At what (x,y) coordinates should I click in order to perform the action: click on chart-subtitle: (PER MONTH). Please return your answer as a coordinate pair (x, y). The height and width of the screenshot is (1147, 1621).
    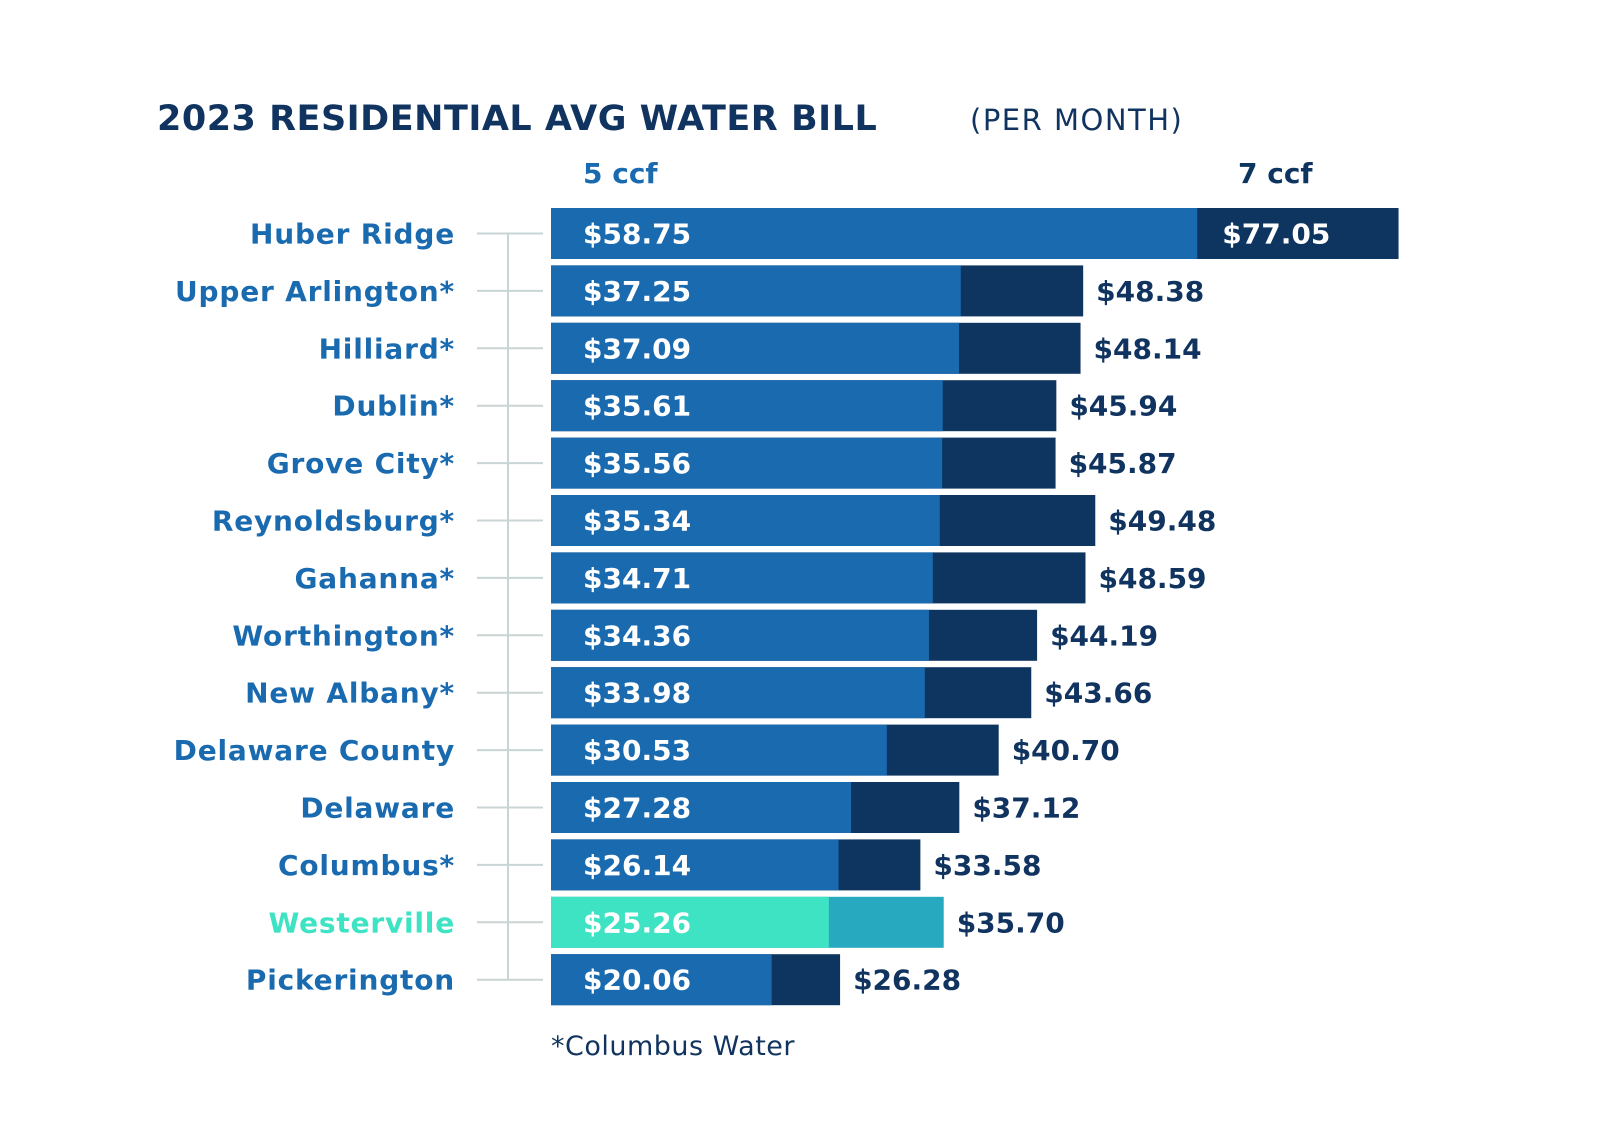
    Looking at the image, I should click on (1076, 120).